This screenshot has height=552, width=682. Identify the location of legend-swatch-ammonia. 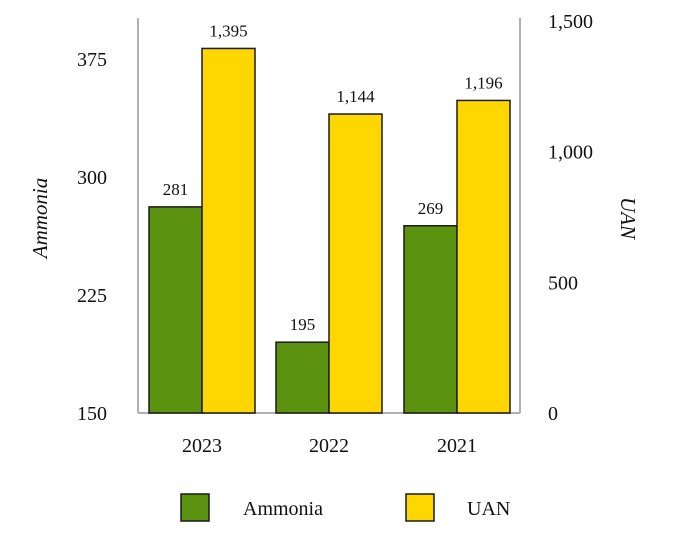
(195, 507).